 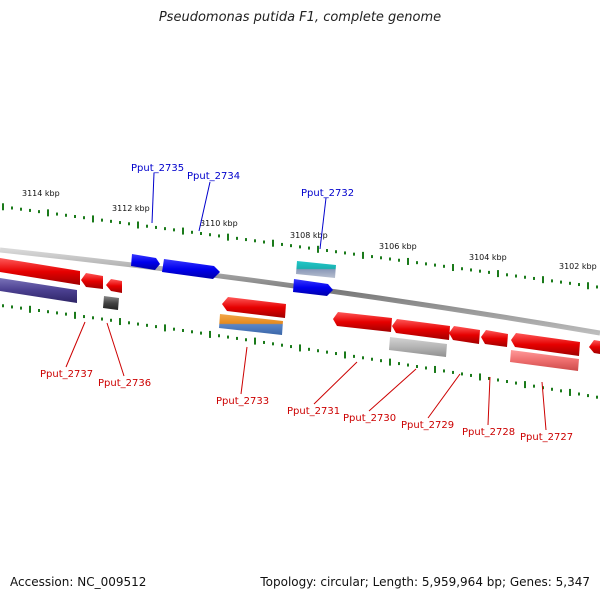 What do you see at coordinates (111, 303) in the screenshot?
I see `gene-pput-2736-b` at bounding box center [111, 303].